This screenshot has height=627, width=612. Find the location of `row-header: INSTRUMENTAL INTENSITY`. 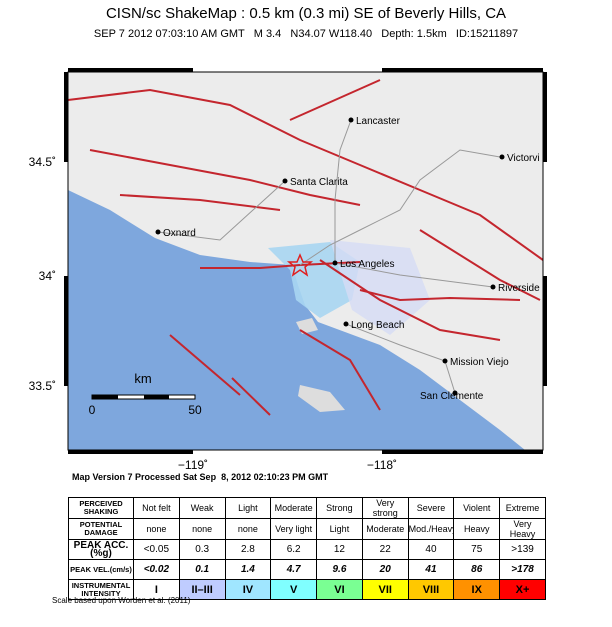

row-header: INSTRUMENTAL INTENSITY is located at coordinates (101, 589).